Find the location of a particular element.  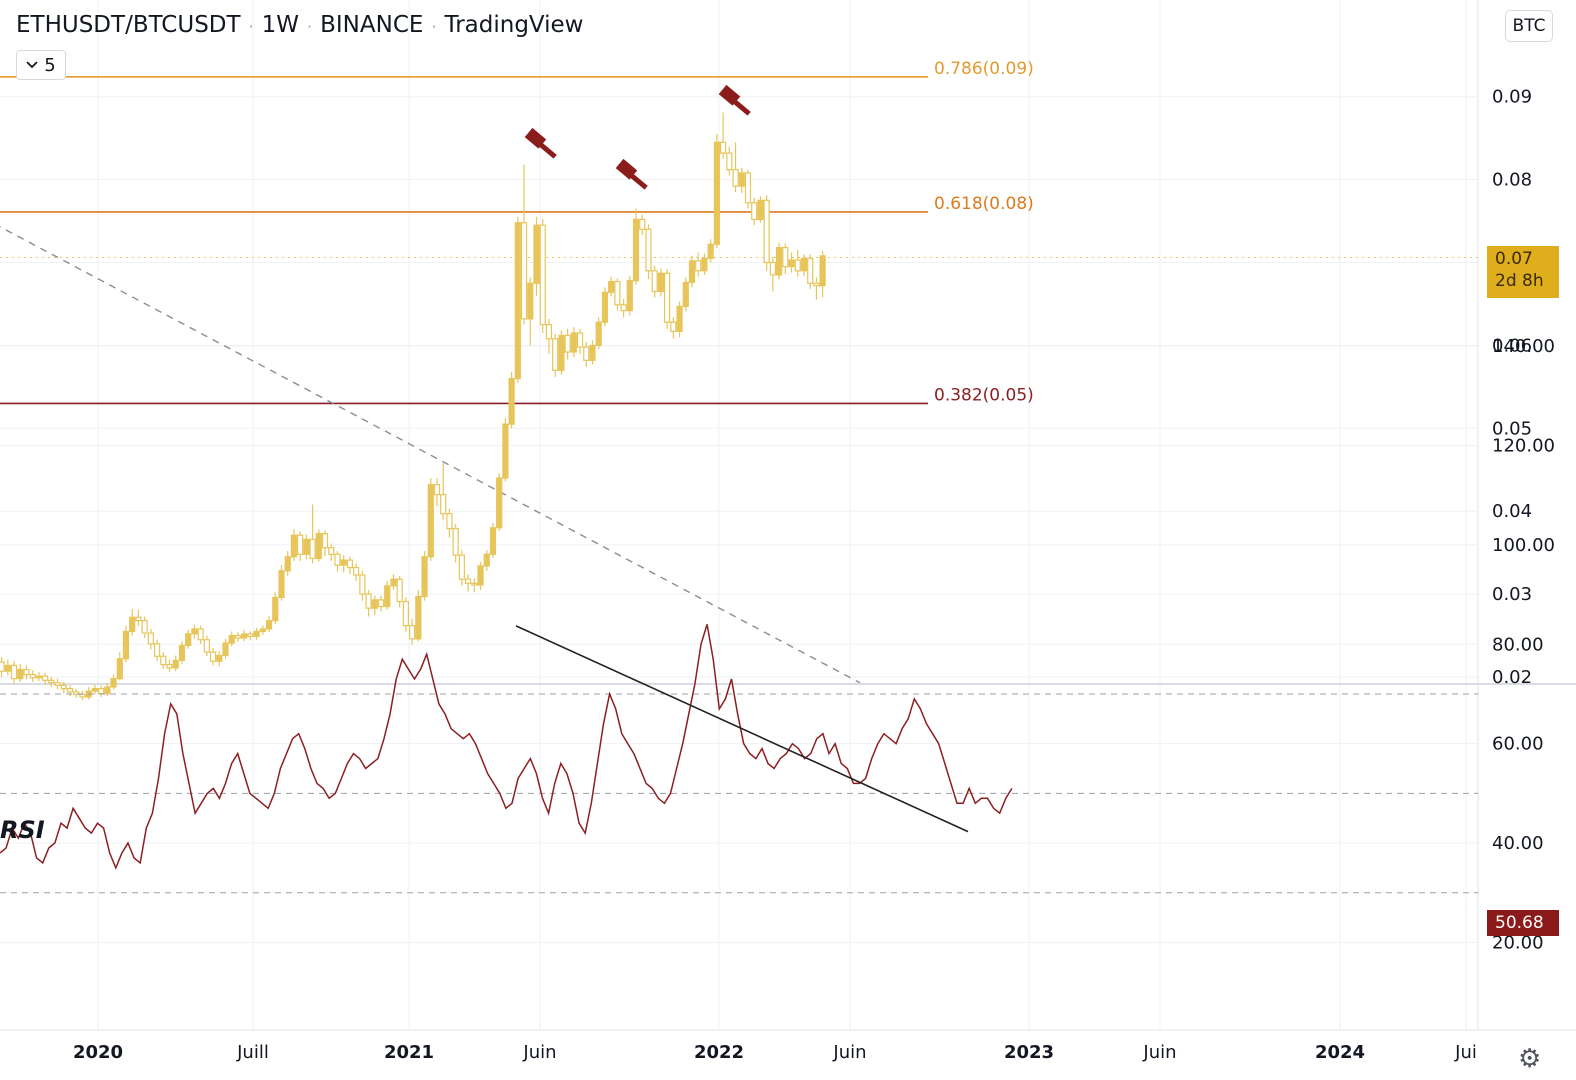

price-tick-label: 0.04 is located at coordinates (1512, 511).